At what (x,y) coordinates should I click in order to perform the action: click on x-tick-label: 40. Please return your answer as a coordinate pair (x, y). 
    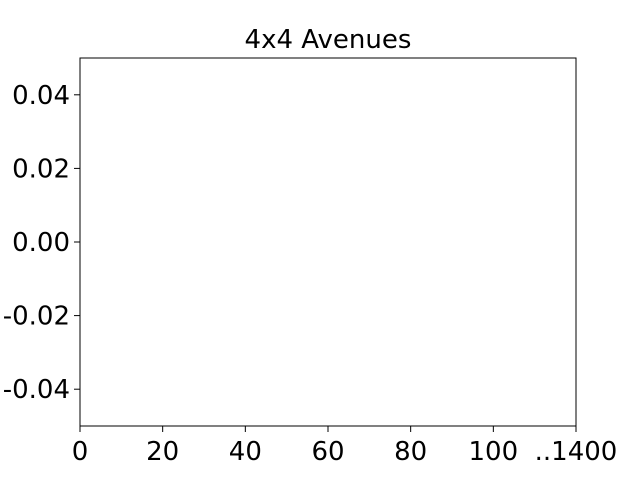
    Looking at the image, I should click on (245, 452).